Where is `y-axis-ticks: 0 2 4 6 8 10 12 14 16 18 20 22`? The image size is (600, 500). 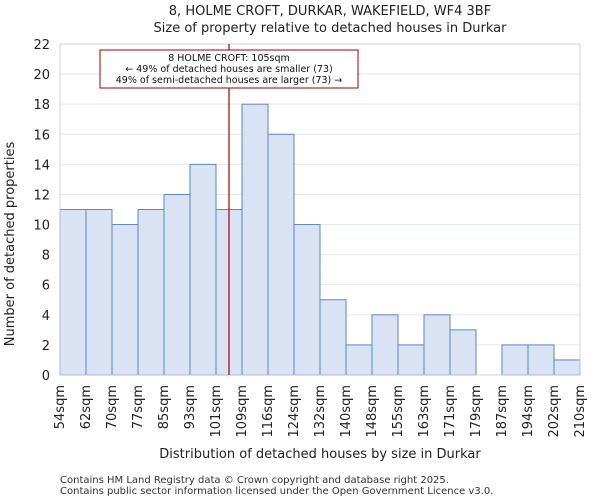
y-axis-ticks: 0 2 4 6 8 10 12 14 16 18 20 22 is located at coordinates (41, 211).